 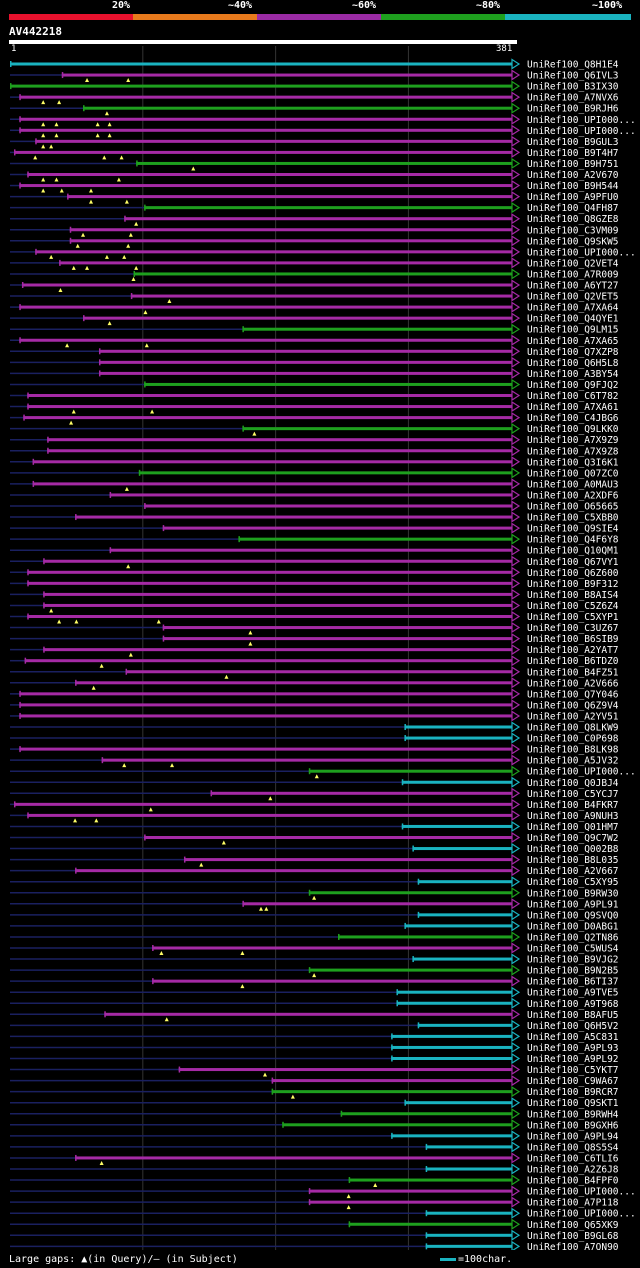 What do you see at coordinates (573, 705) in the screenshot?
I see `hit-label: UniRef100_Q6Z9V4` at bounding box center [573, 705].